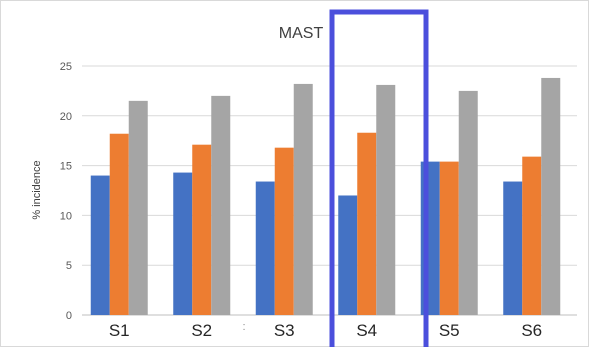 This screenshot has height=347, width=589. Describe the element at coordinates (66, 216) in the screenshot. I see `y-tick-label: 10` at that location.